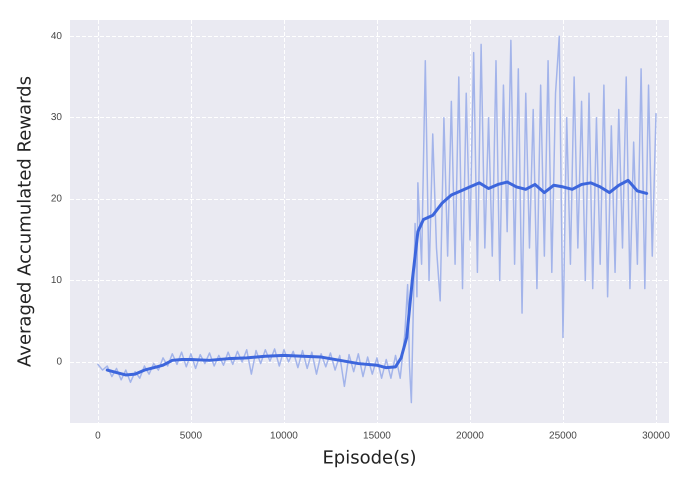 The width and height of the screenshot is (681, 480). I want to click on x-axis-title: Episode(s), so click(369, 458).